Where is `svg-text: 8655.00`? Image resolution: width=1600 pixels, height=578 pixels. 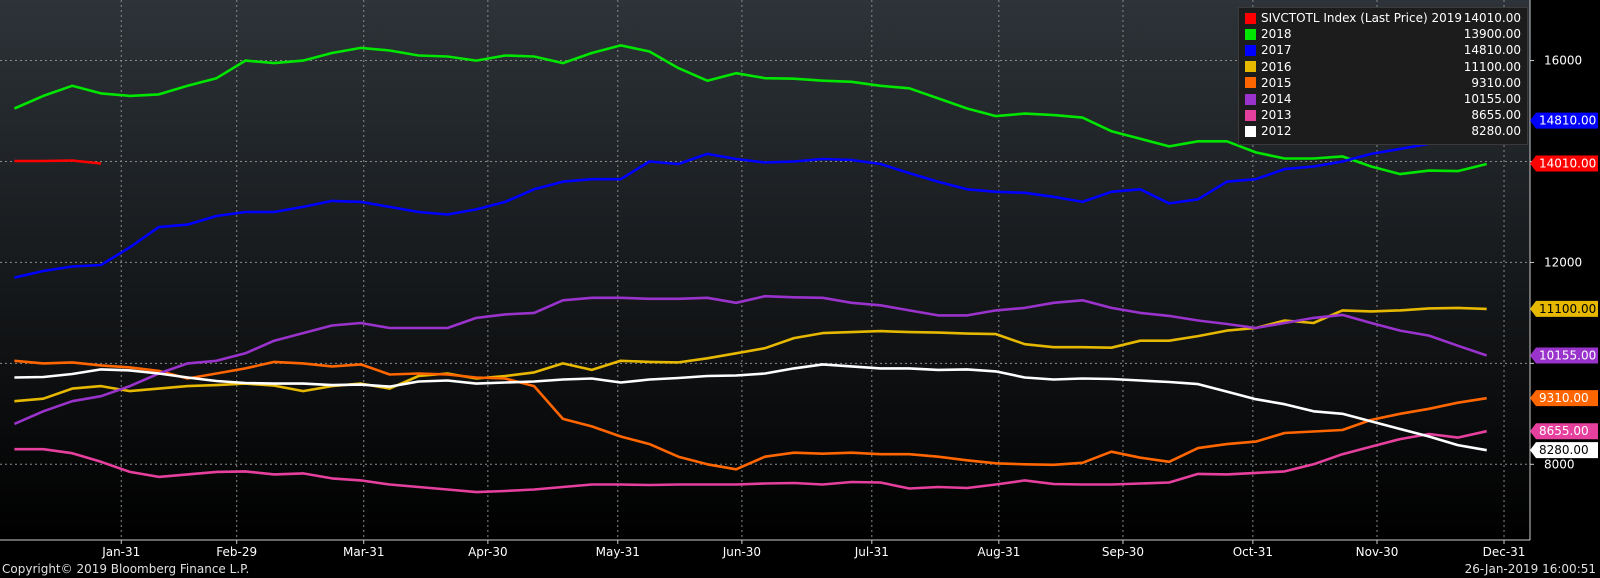 svg-text: 8655.00 is located at coordinates (1564, 431).